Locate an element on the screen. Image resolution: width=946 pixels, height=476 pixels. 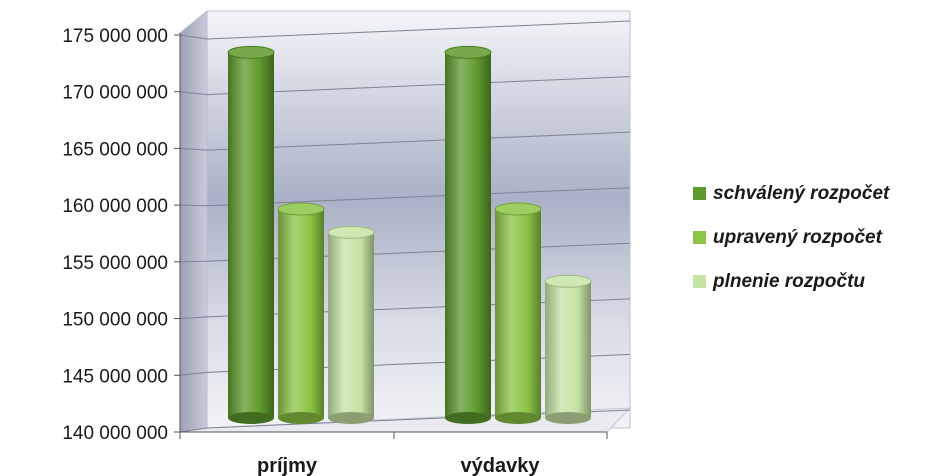
legend-item: upravený rozpočet is located at coordinates (788, 237).